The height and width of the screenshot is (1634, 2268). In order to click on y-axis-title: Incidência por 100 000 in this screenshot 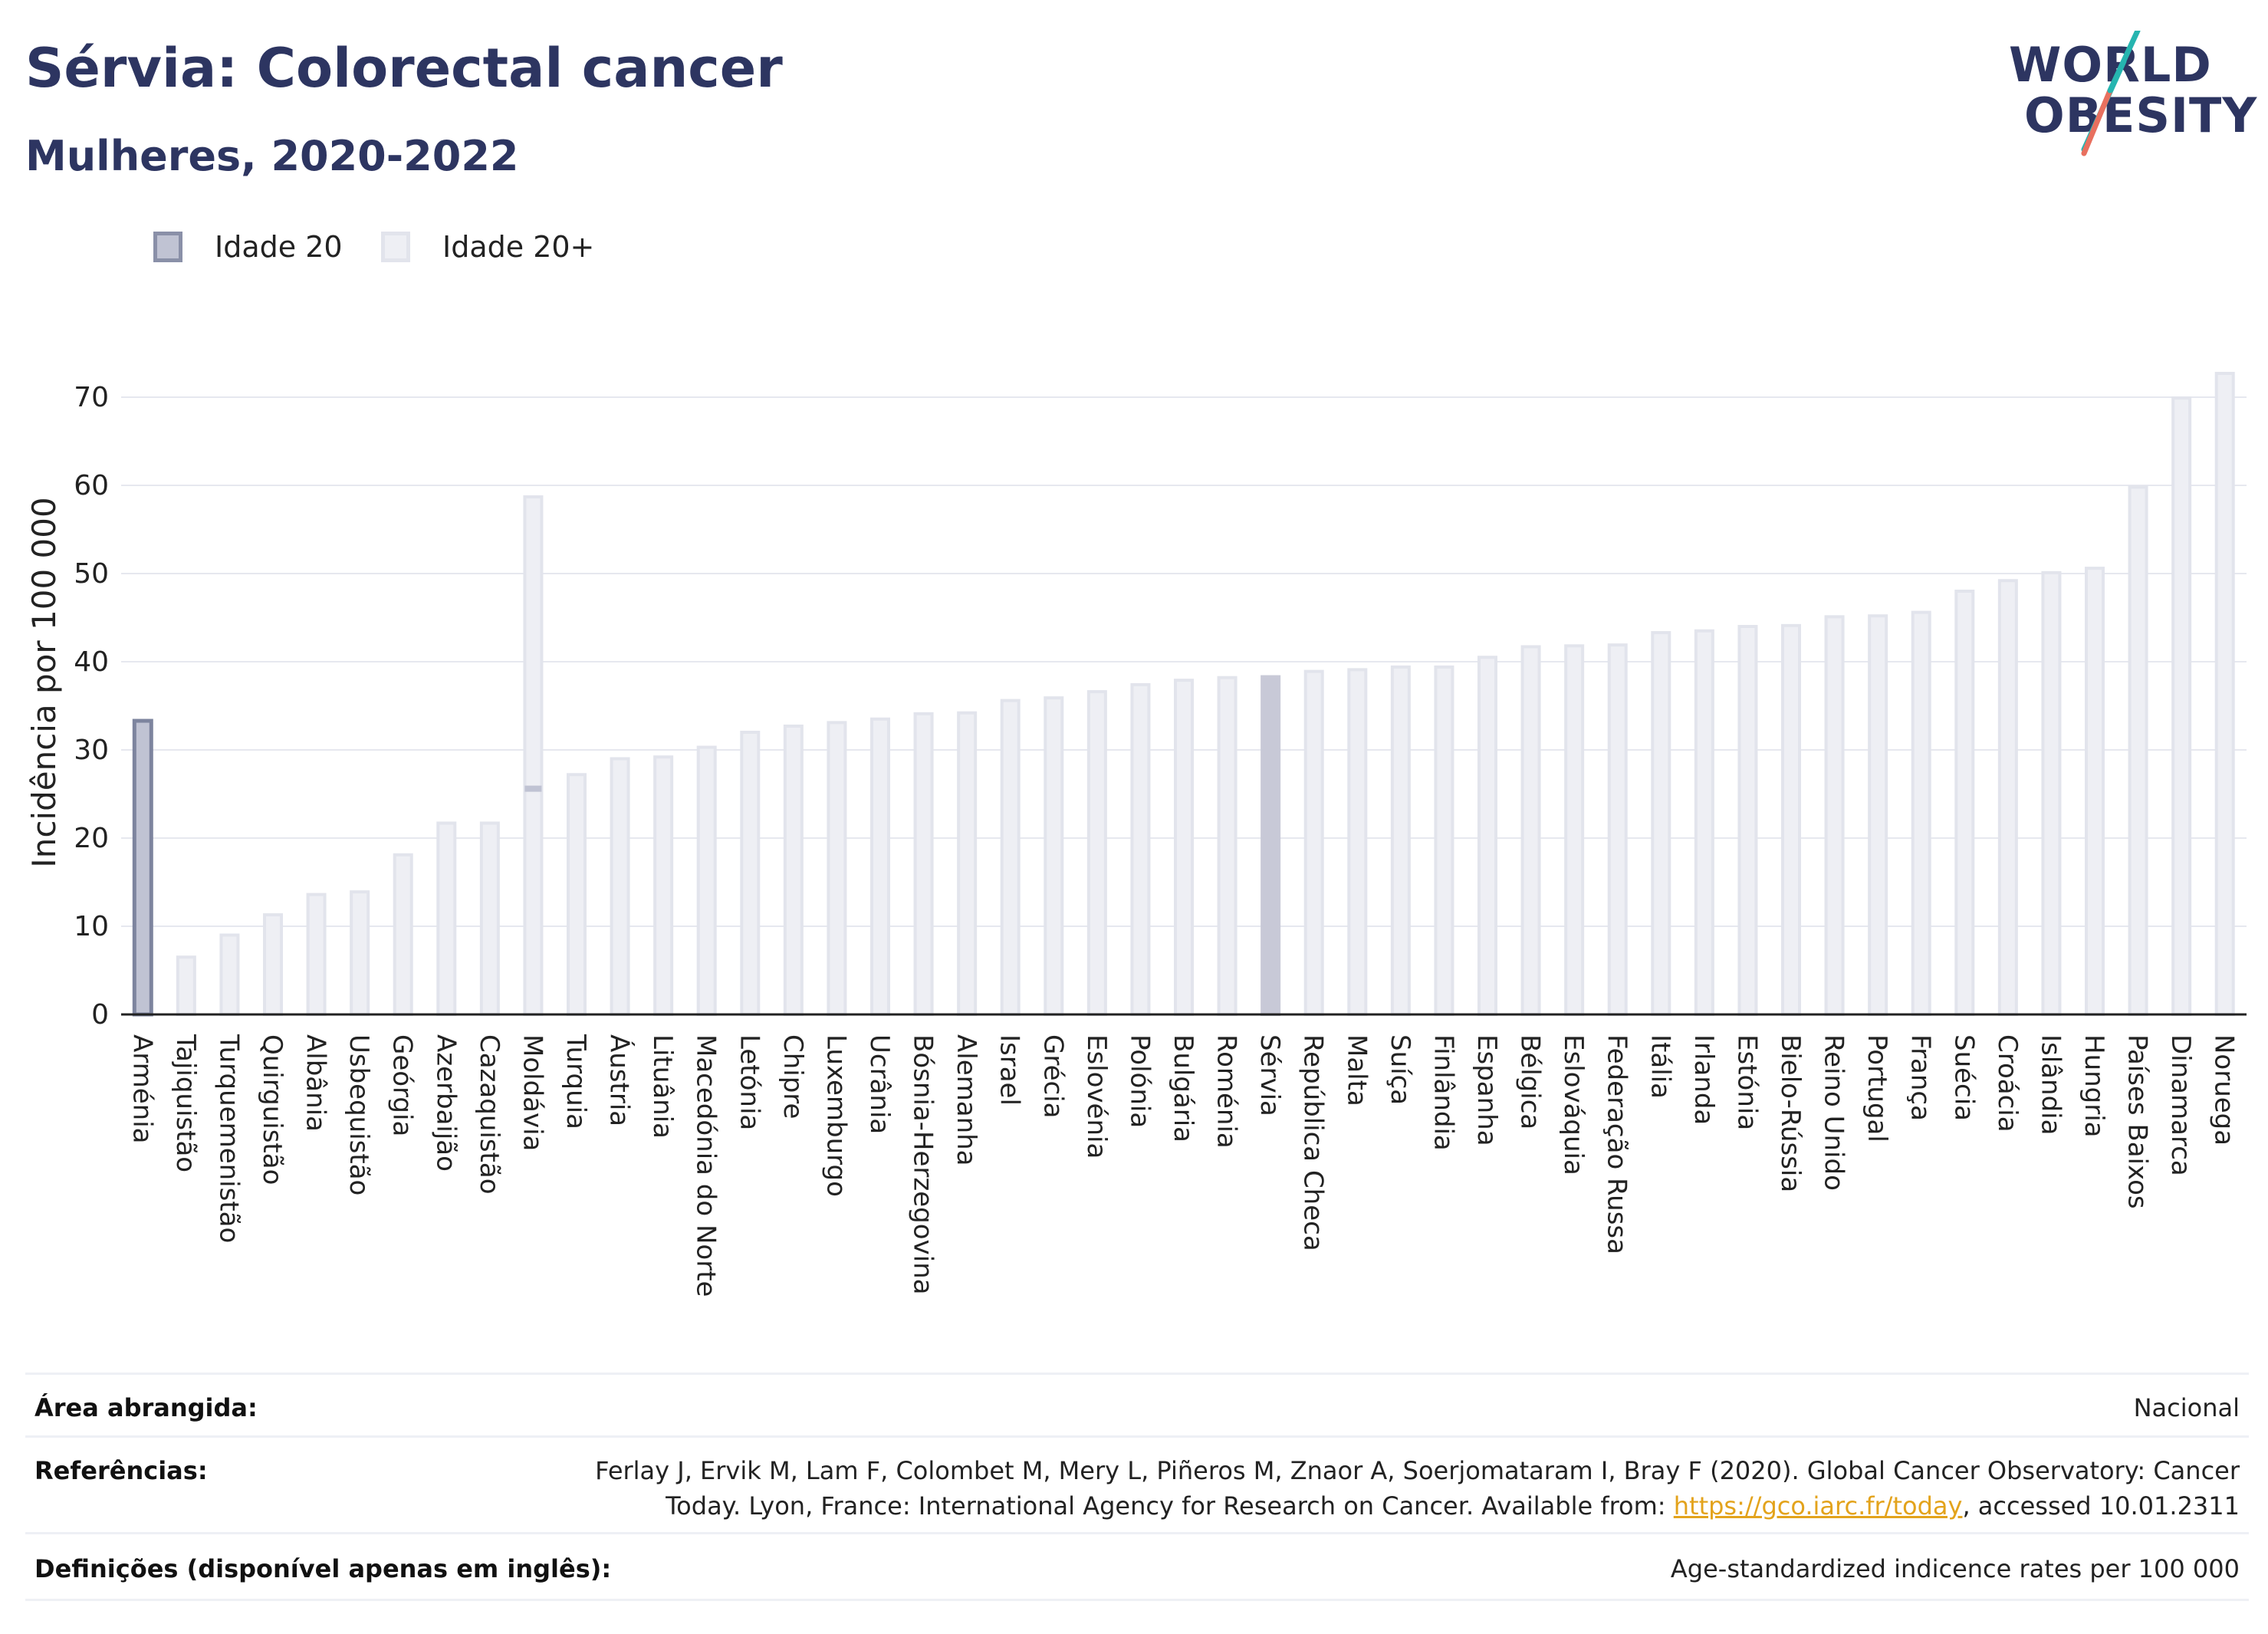, I will do `click(44, 682)`.